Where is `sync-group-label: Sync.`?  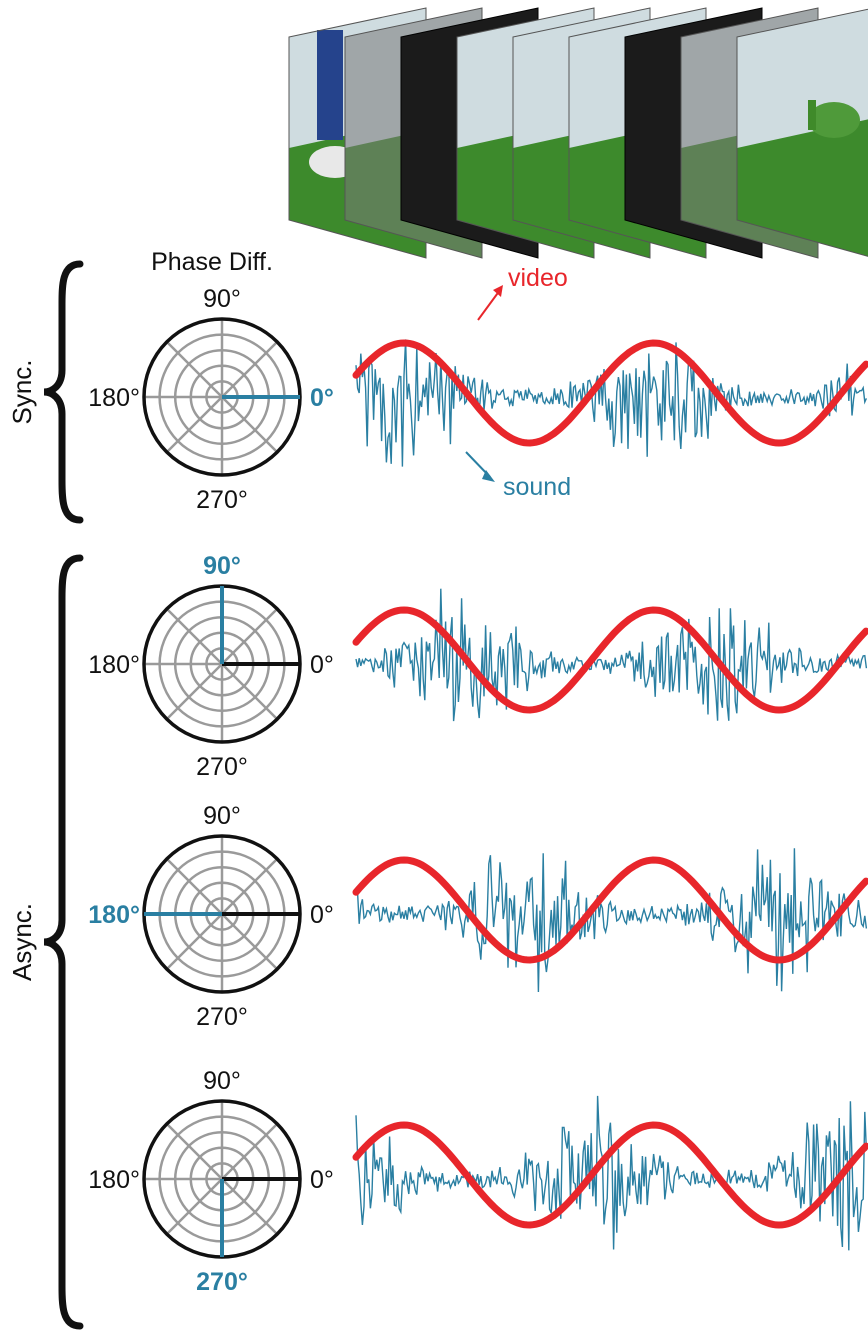 sync-group-label: Sync. is located at coordinates (22, 391).